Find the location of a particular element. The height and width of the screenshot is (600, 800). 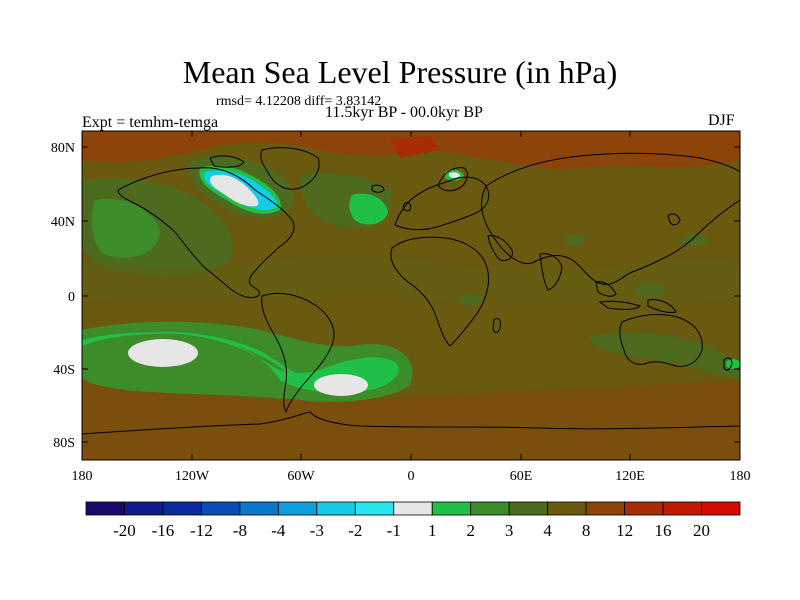

lon-label-120w: 120W is located at coordinates (192, 476).